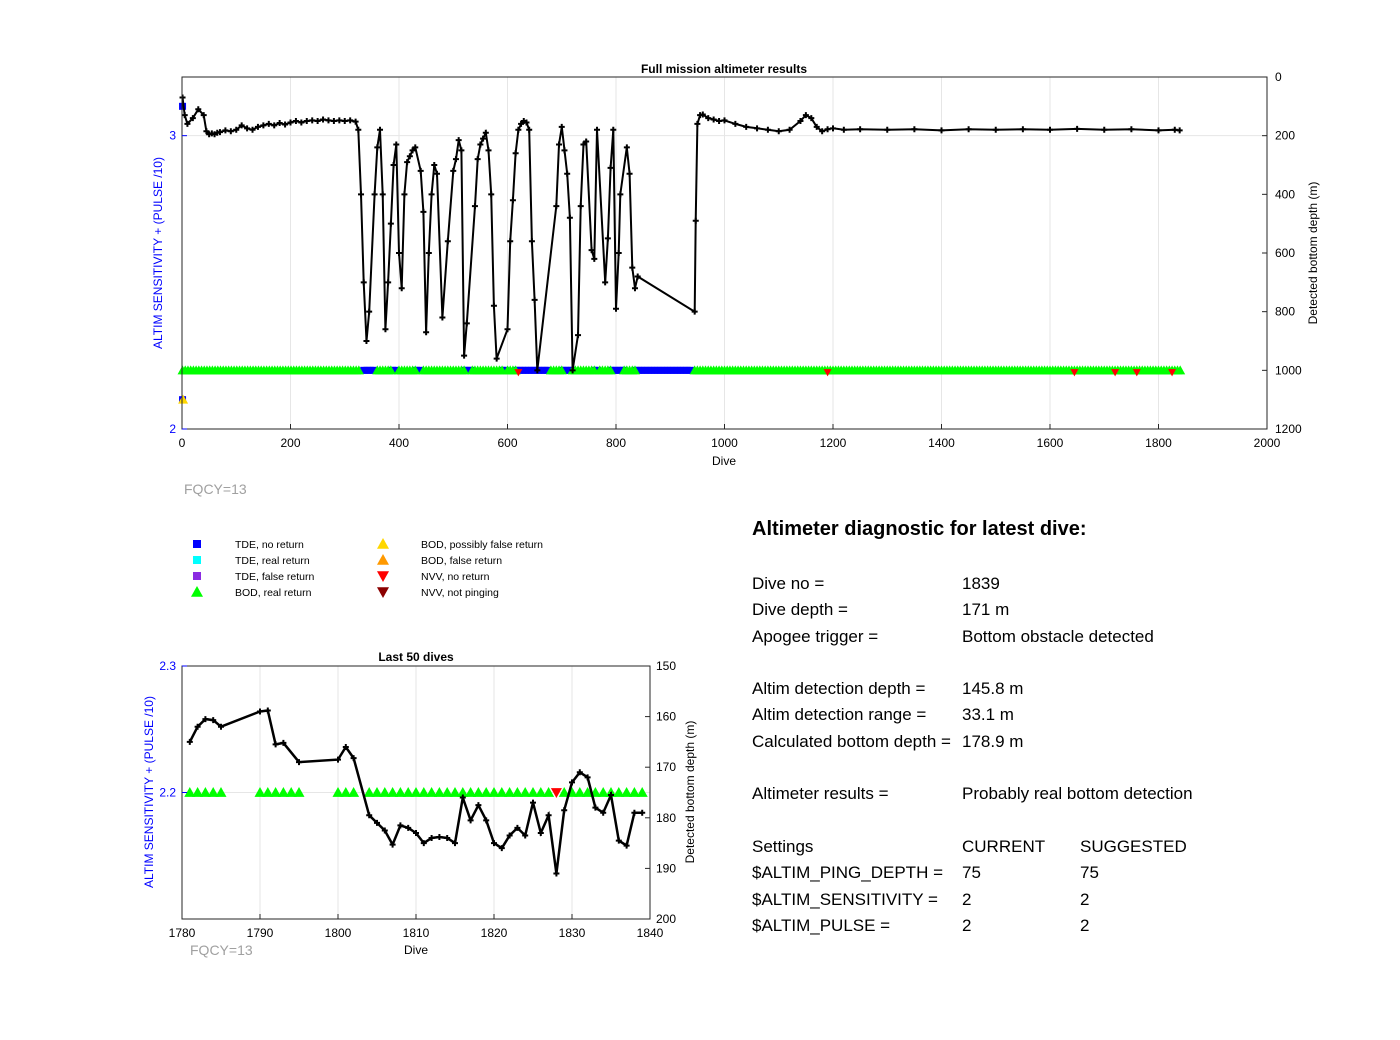  Describe the element at coordinates (690, 792) in the screenshot. I see `small-right-axis-label: Detected bottom depth (m)` at that location.